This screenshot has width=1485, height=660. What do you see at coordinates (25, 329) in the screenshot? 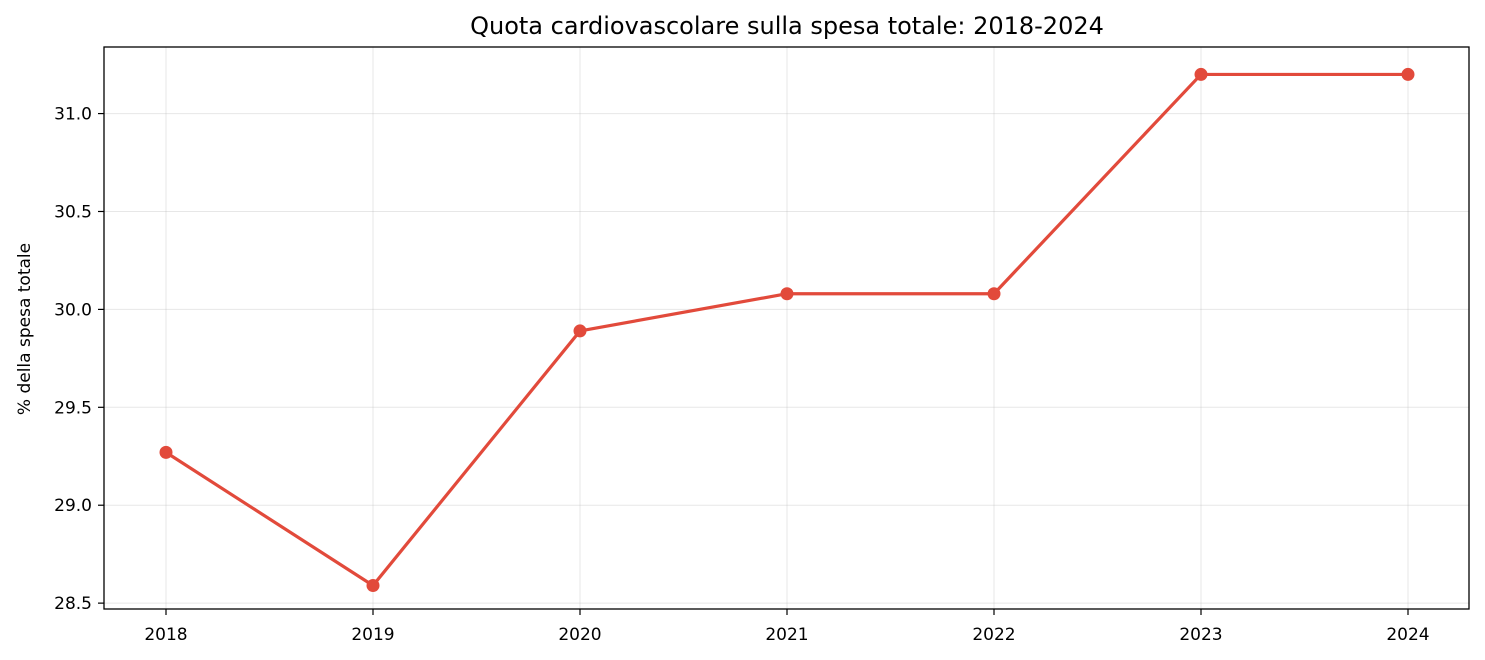
I see `y-axis-label: % della spesa totale` at bounding box center [25, 329].